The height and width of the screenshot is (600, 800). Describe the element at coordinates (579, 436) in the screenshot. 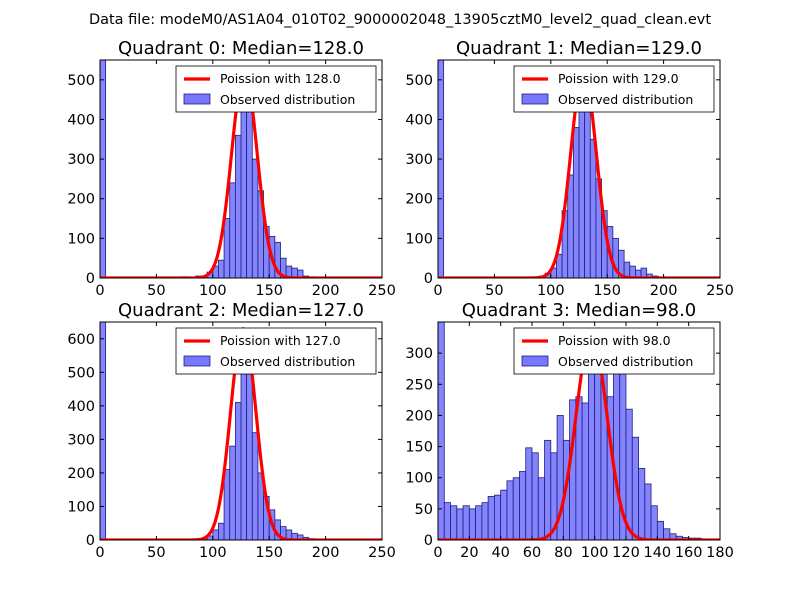

I see `poisson-curve` at that location.